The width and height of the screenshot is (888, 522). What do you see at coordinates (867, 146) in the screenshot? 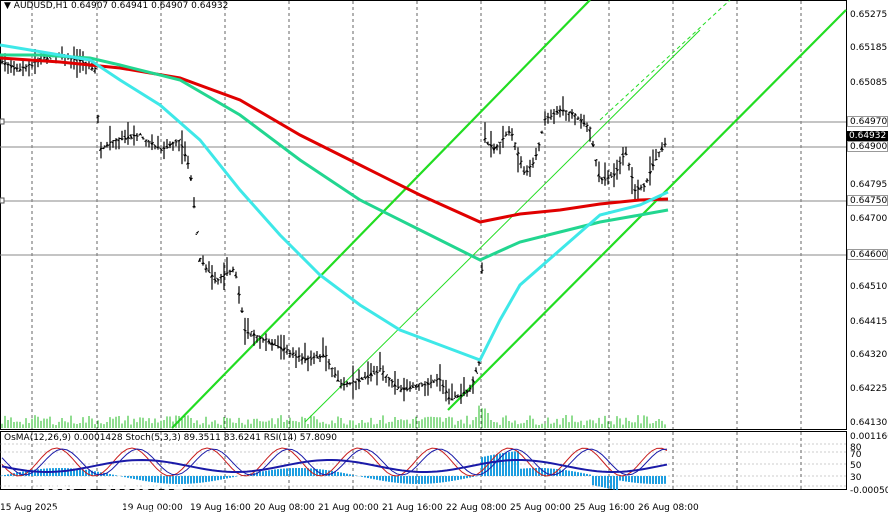
I see `price-marker-0.64900: 0.64900` at bounding box center [867, 146].